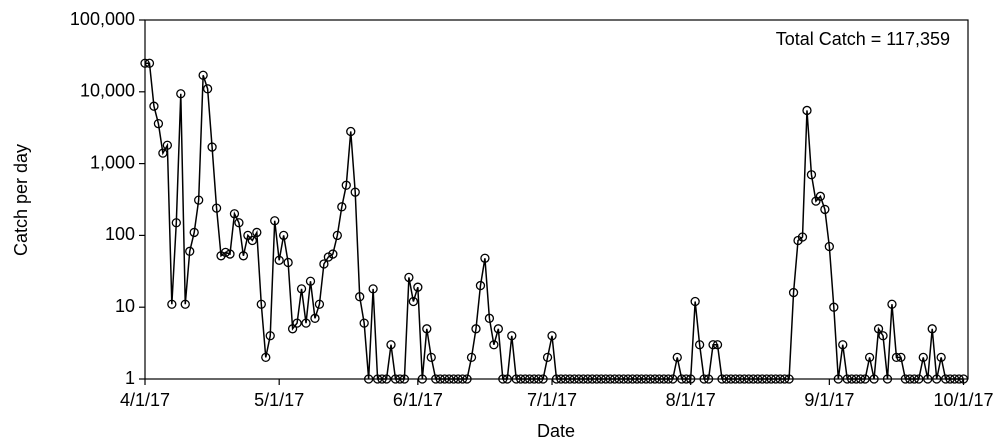  I want to click on x-axis-label: Date, so click(556, 431).